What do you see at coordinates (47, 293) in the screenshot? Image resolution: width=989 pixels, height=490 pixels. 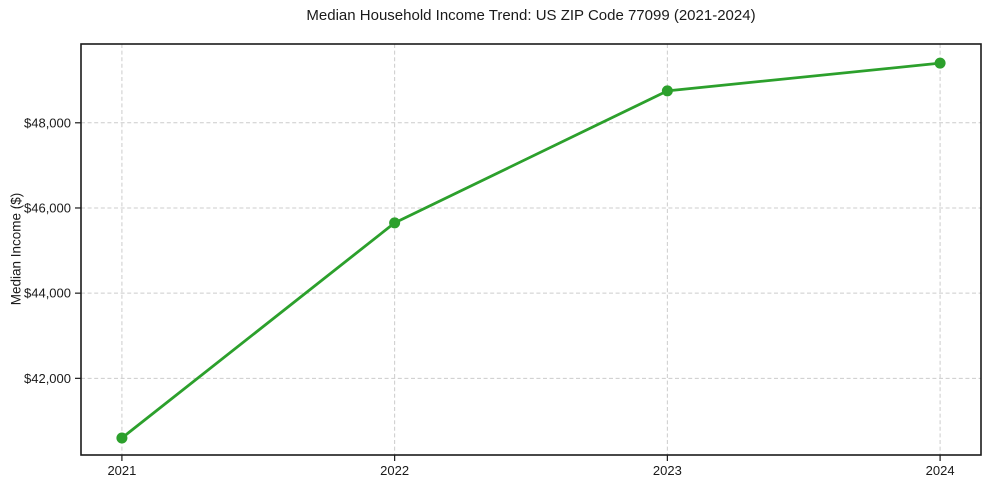 I see `y-tick-label: $44,000` at bounding box center [47, 293].